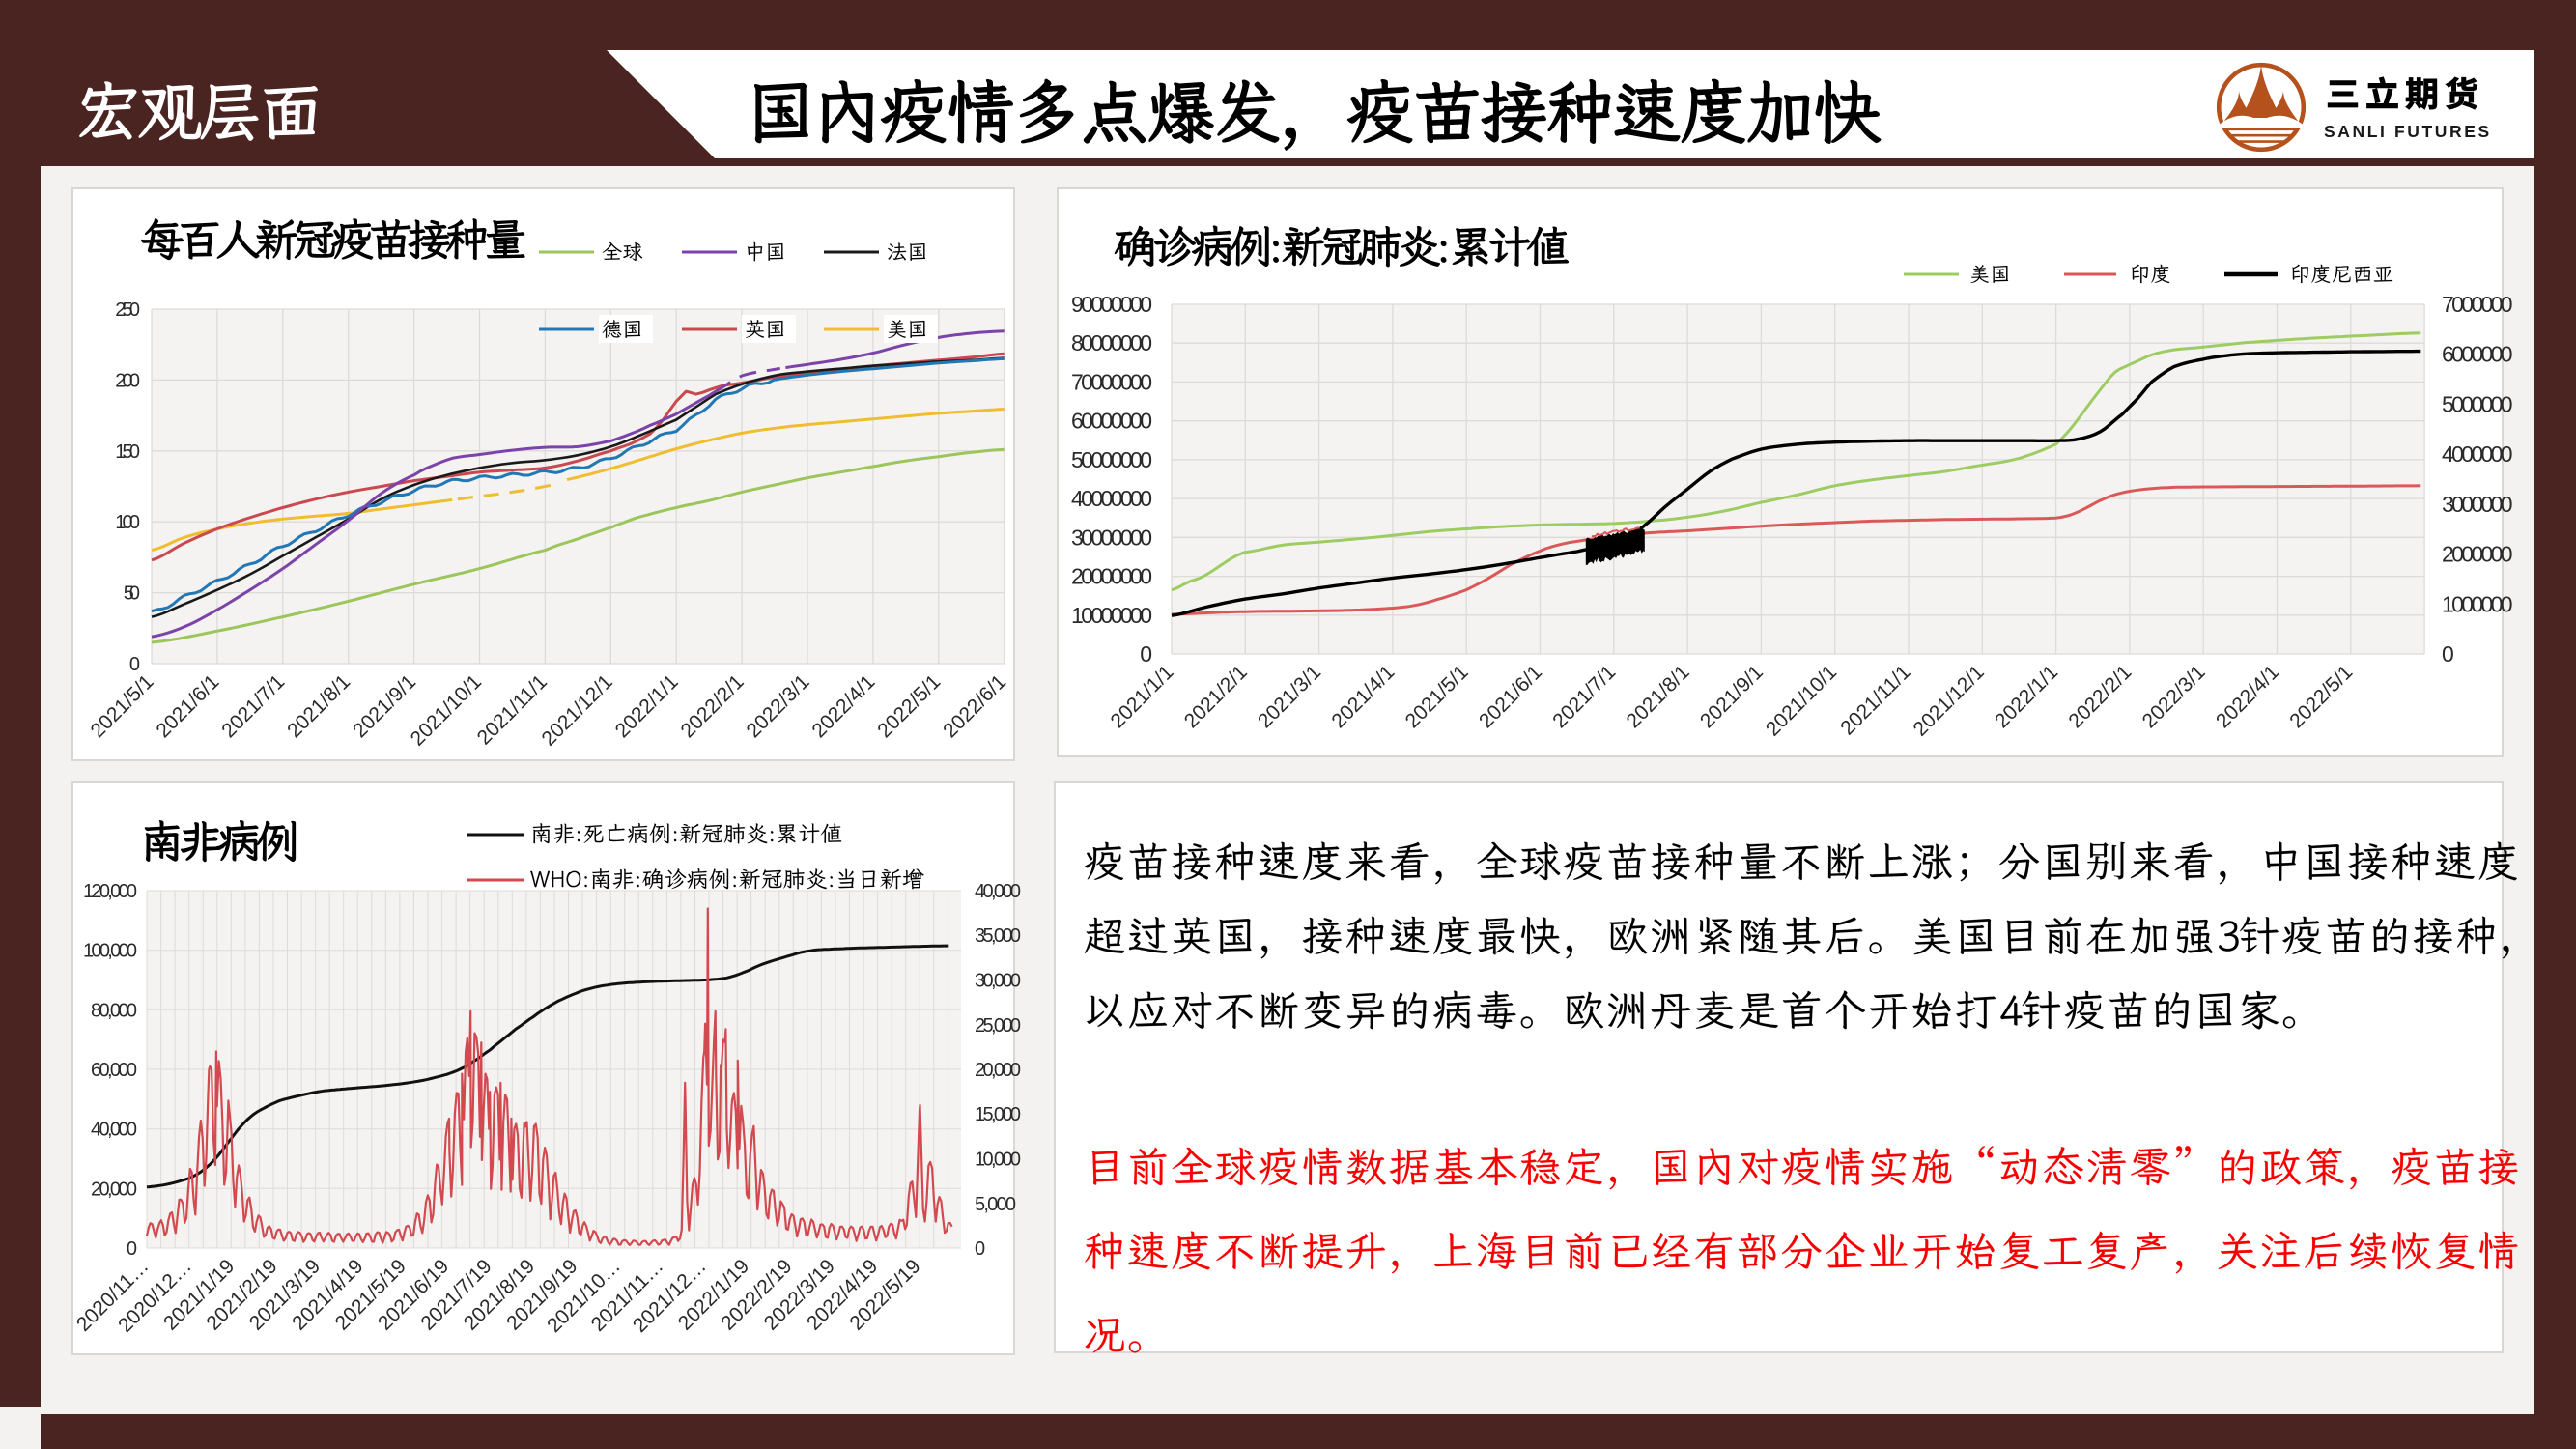  What do you see at coordinates (110, 891) in the screenshot?
I see `svg-text: 120,000` at bounding box center [110, 891].